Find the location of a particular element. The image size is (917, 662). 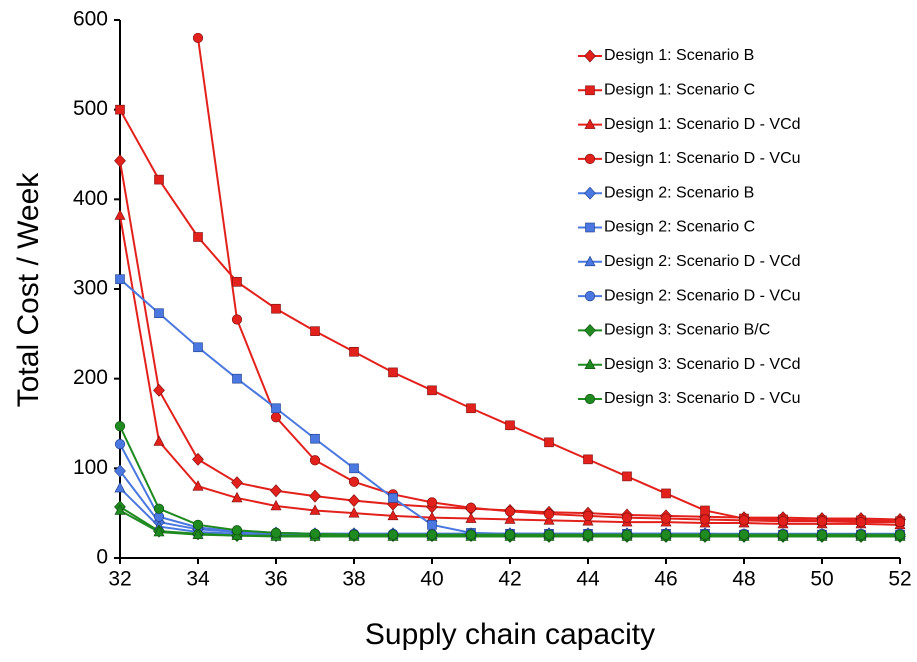

legend-label: Design 1: Scenario D - VCu is located at coordinates (702, 158).